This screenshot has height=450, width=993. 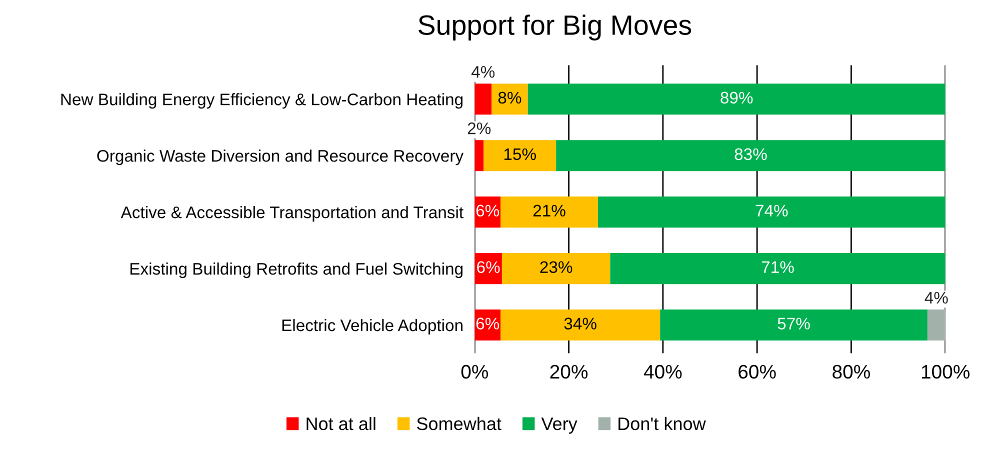 I want to click on data-label: 83%, so click(x=750, y=154).